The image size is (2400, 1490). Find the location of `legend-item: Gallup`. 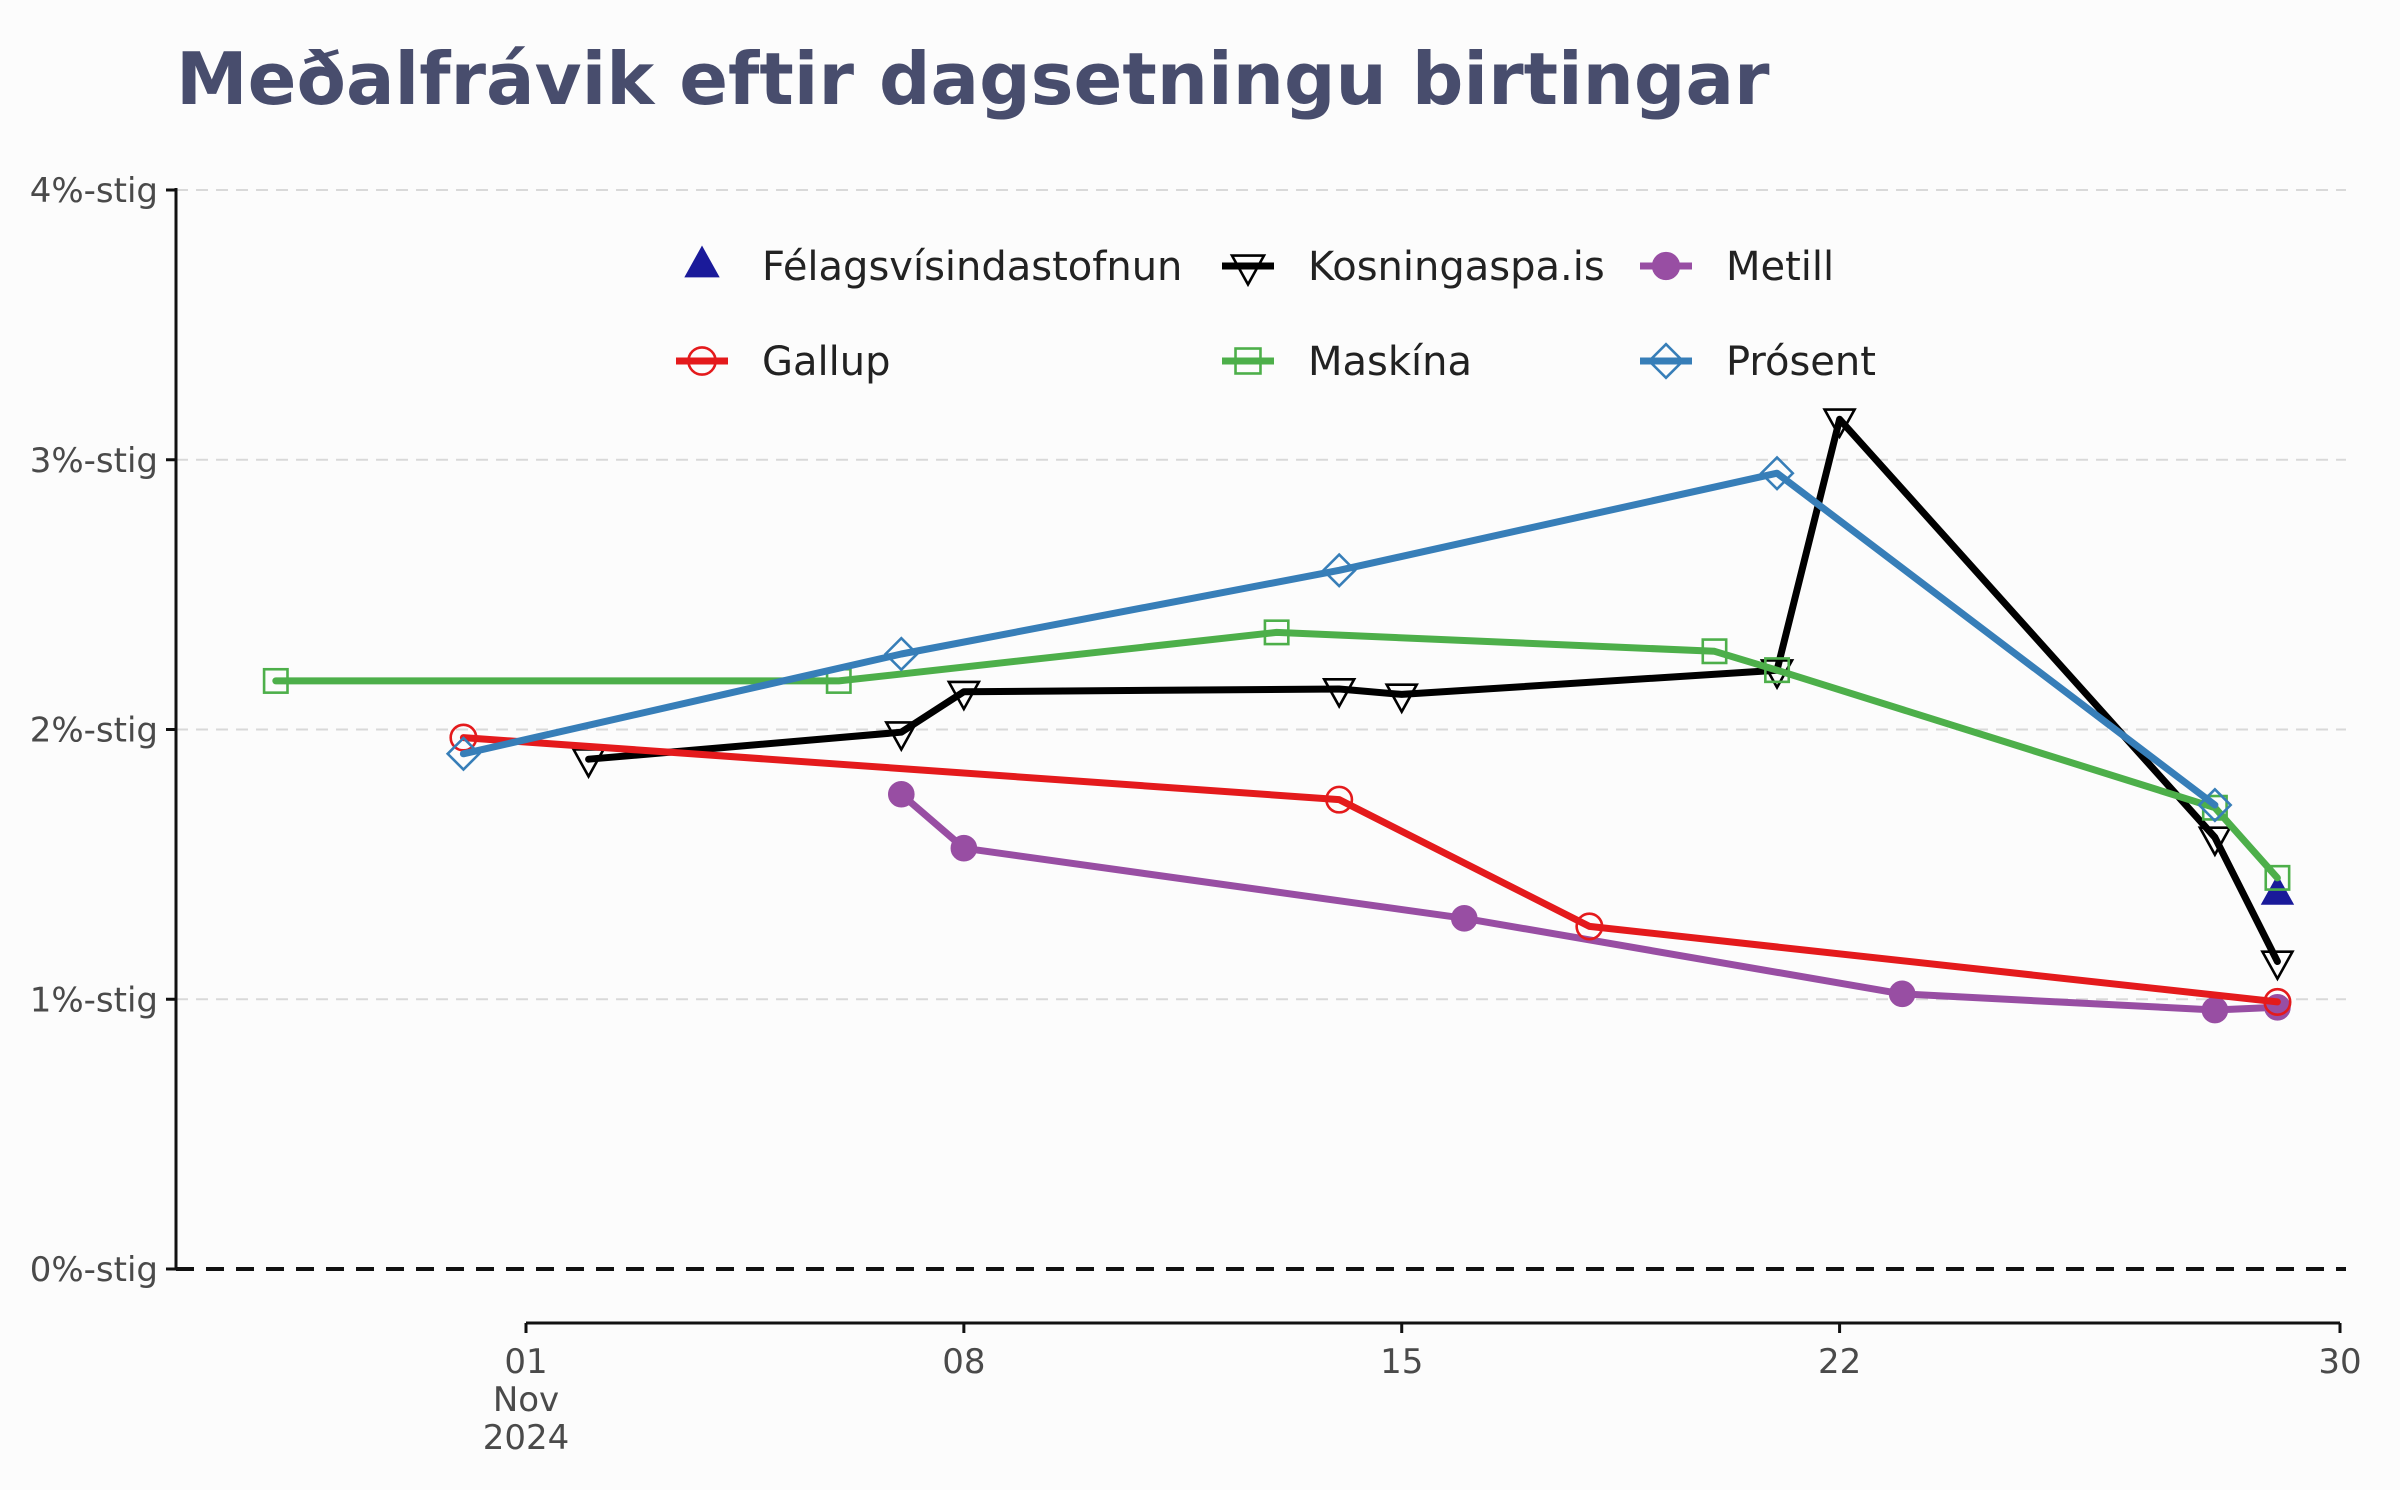

legend-item: Gallup is located at coordinates (783, 362).